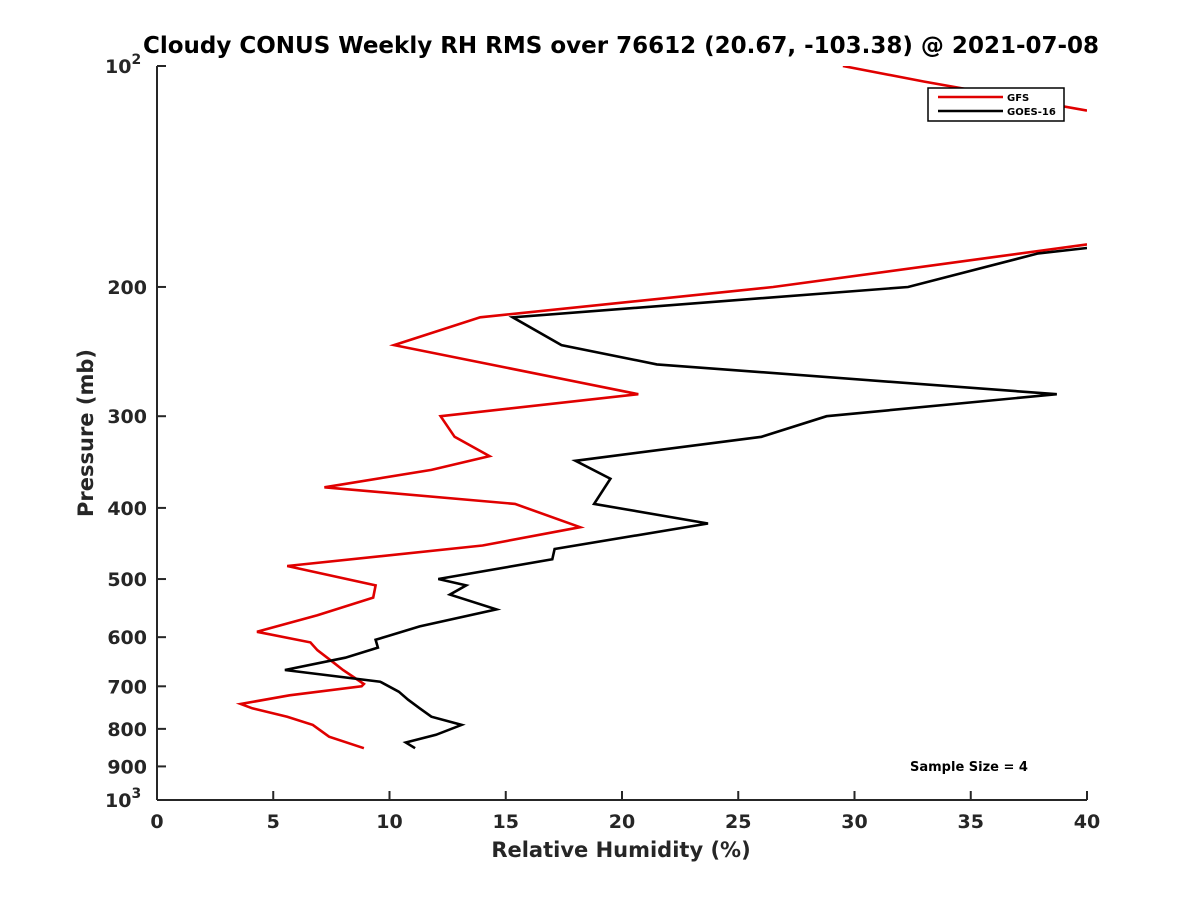  I want to click on x-tick-label: 40, so click(1087, 822).